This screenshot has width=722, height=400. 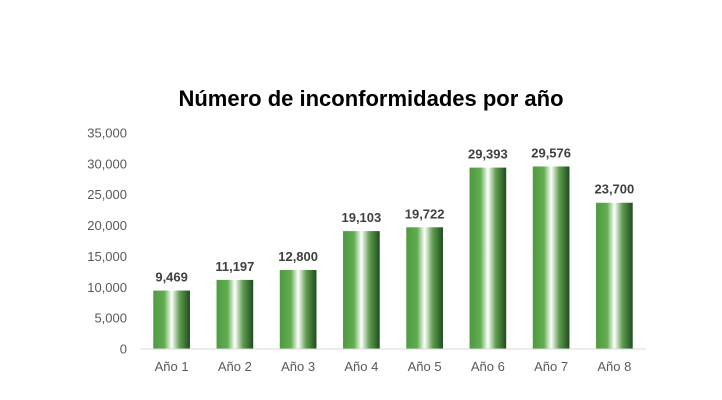 I want to click on data-label: 12,800, so click(x=298, y=256).